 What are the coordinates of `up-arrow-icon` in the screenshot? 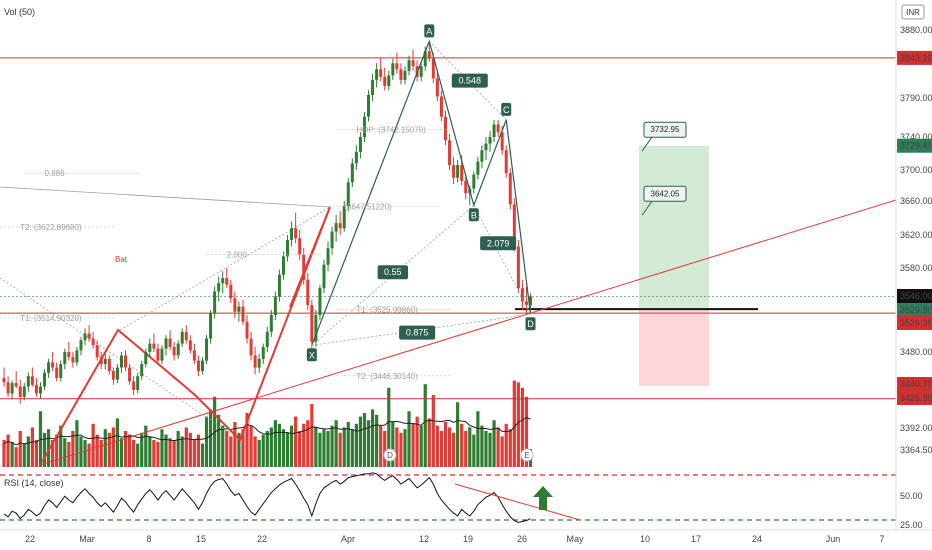 It's located at (543, 498).